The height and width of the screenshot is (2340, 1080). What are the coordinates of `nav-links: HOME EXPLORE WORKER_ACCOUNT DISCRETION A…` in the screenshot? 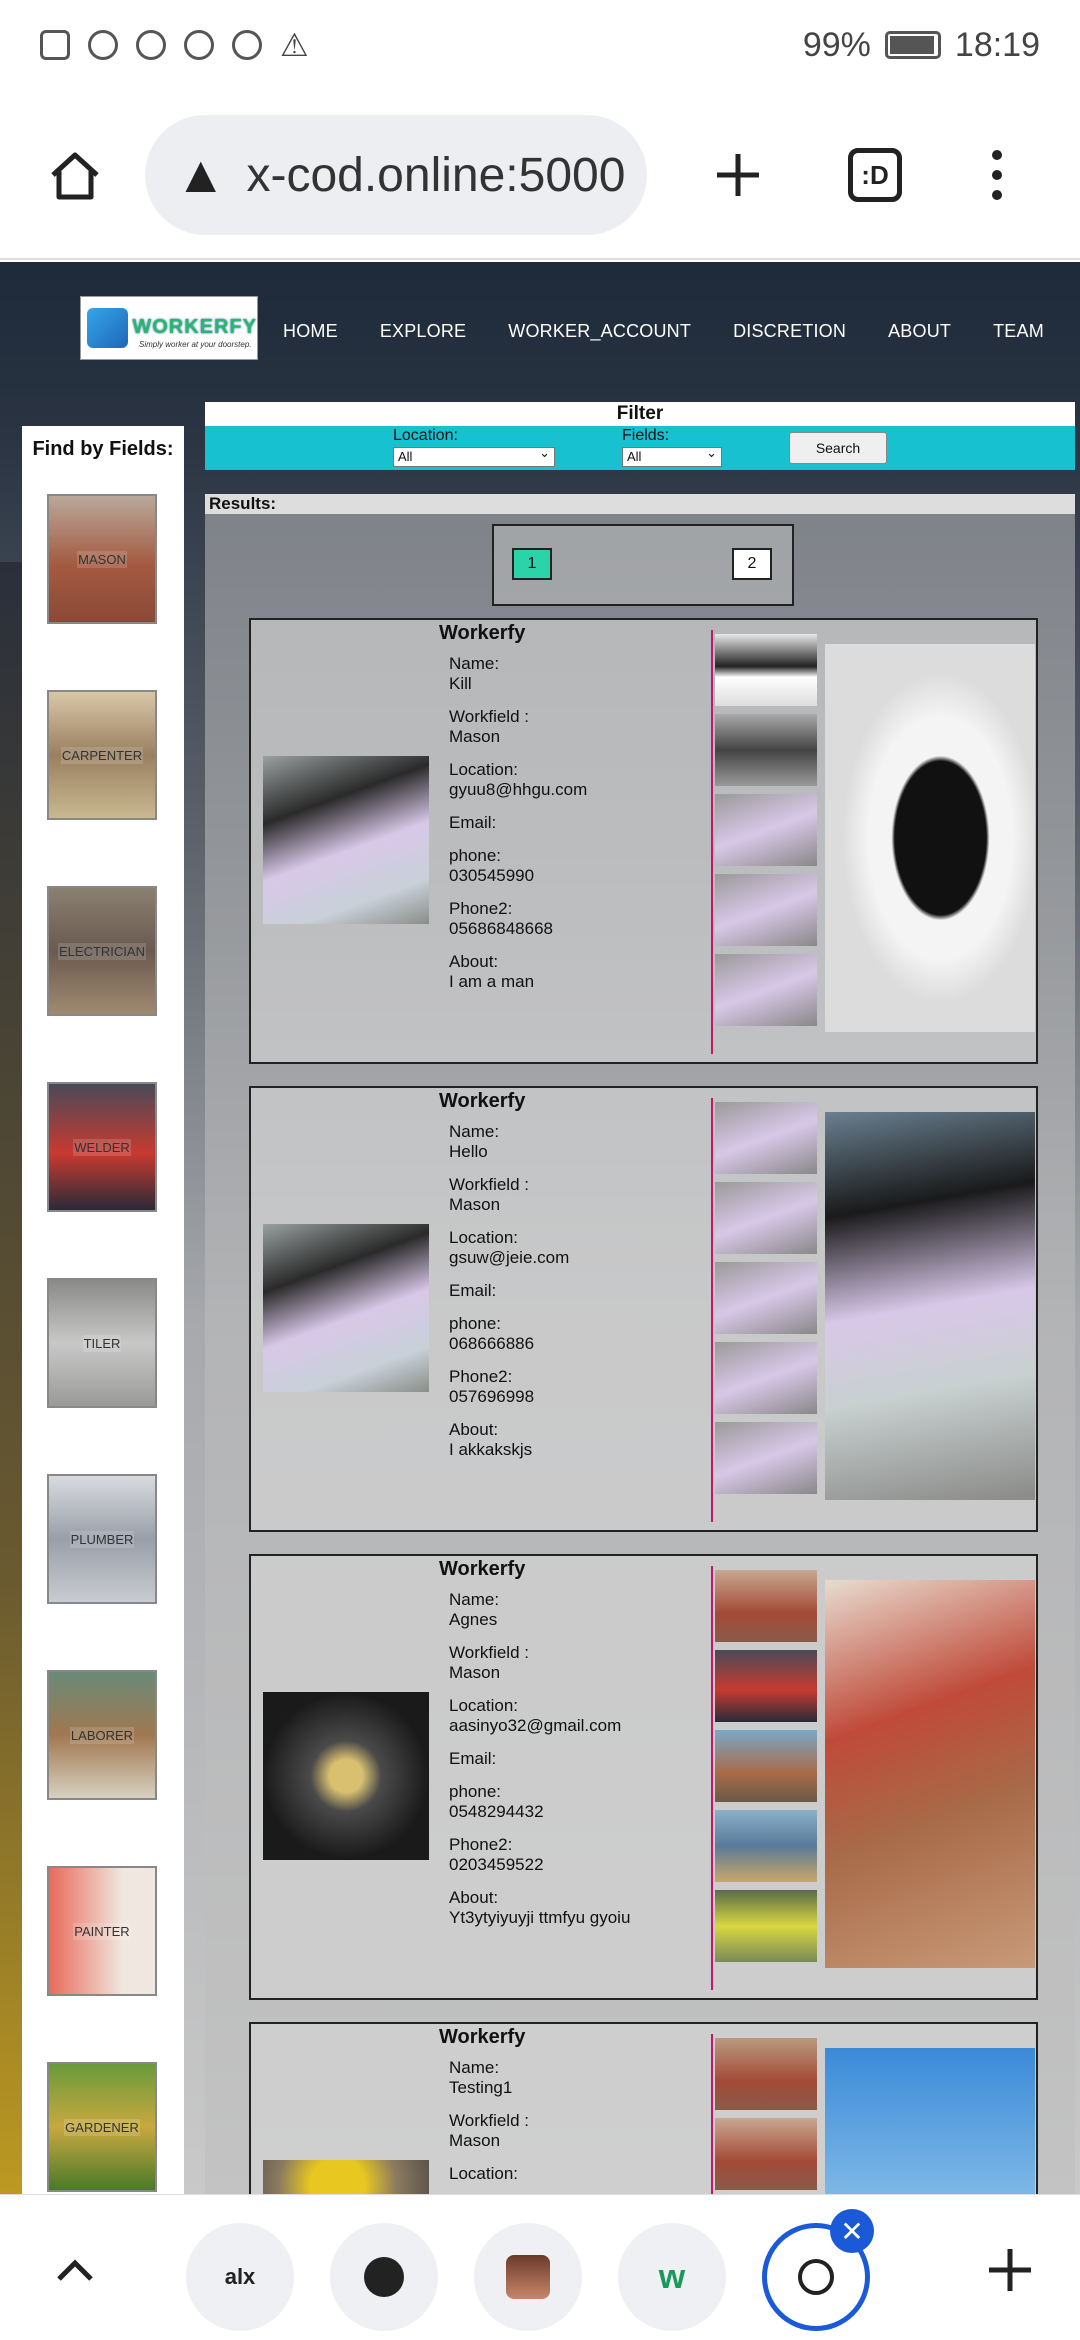 It's located at (681, 331).